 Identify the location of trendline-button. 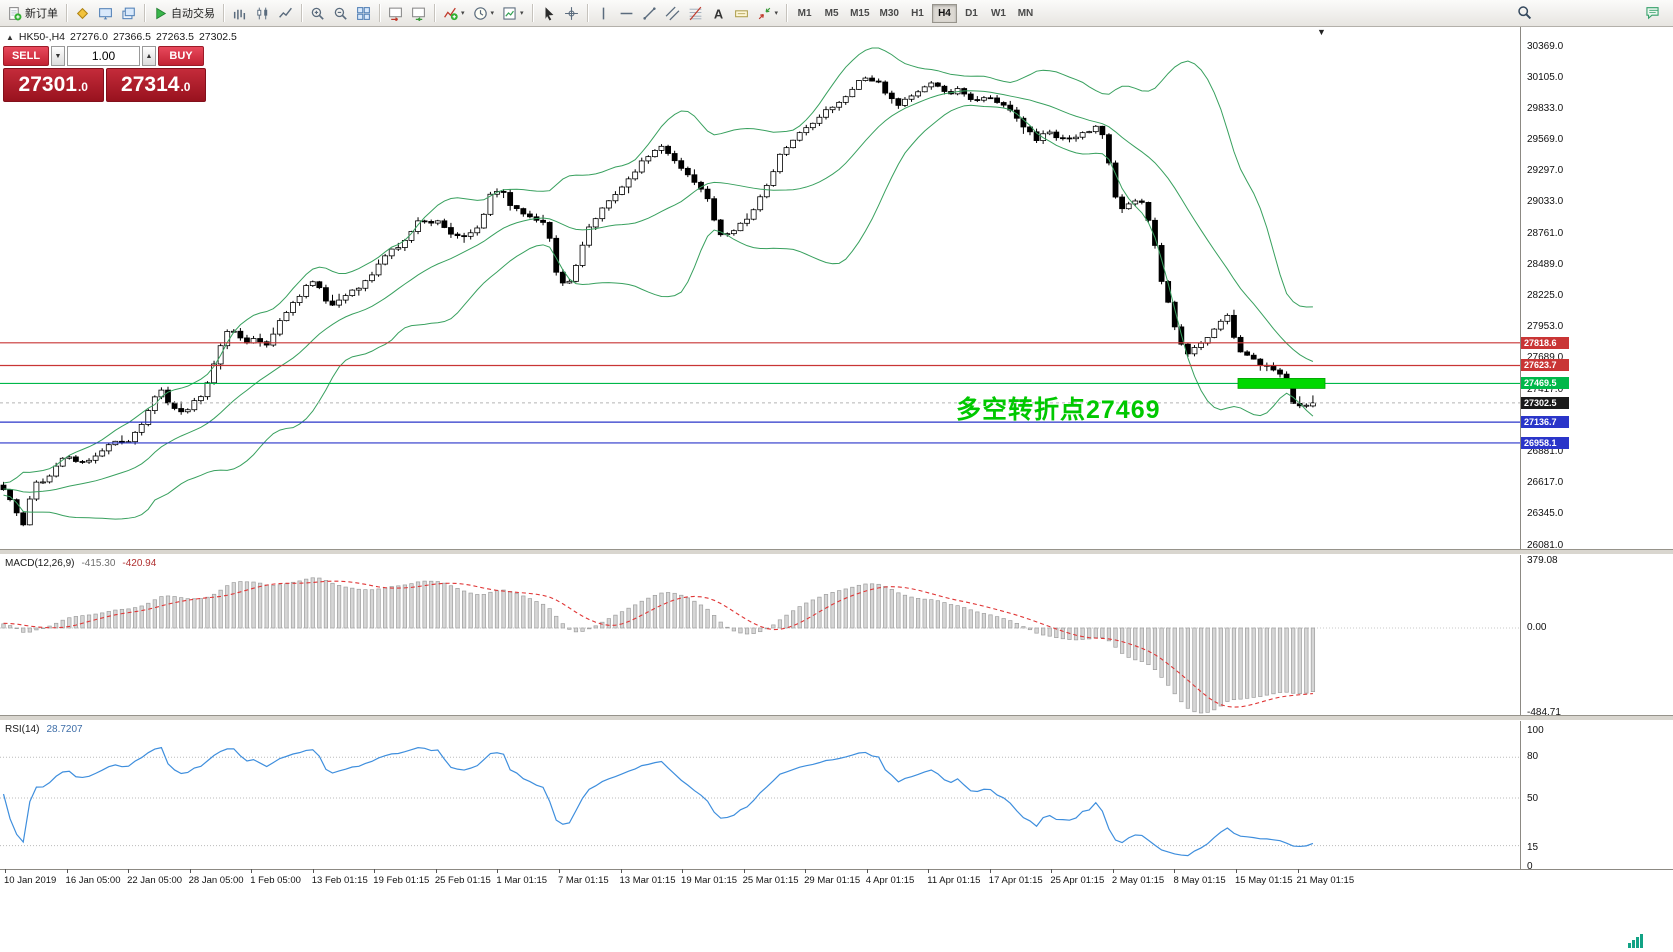
(649, 13).